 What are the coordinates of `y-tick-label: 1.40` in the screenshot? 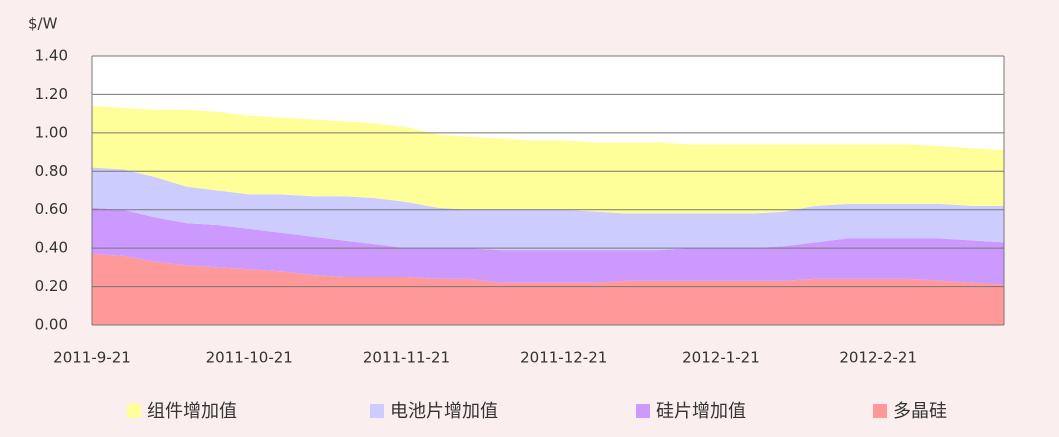 It's located at (51, 56).